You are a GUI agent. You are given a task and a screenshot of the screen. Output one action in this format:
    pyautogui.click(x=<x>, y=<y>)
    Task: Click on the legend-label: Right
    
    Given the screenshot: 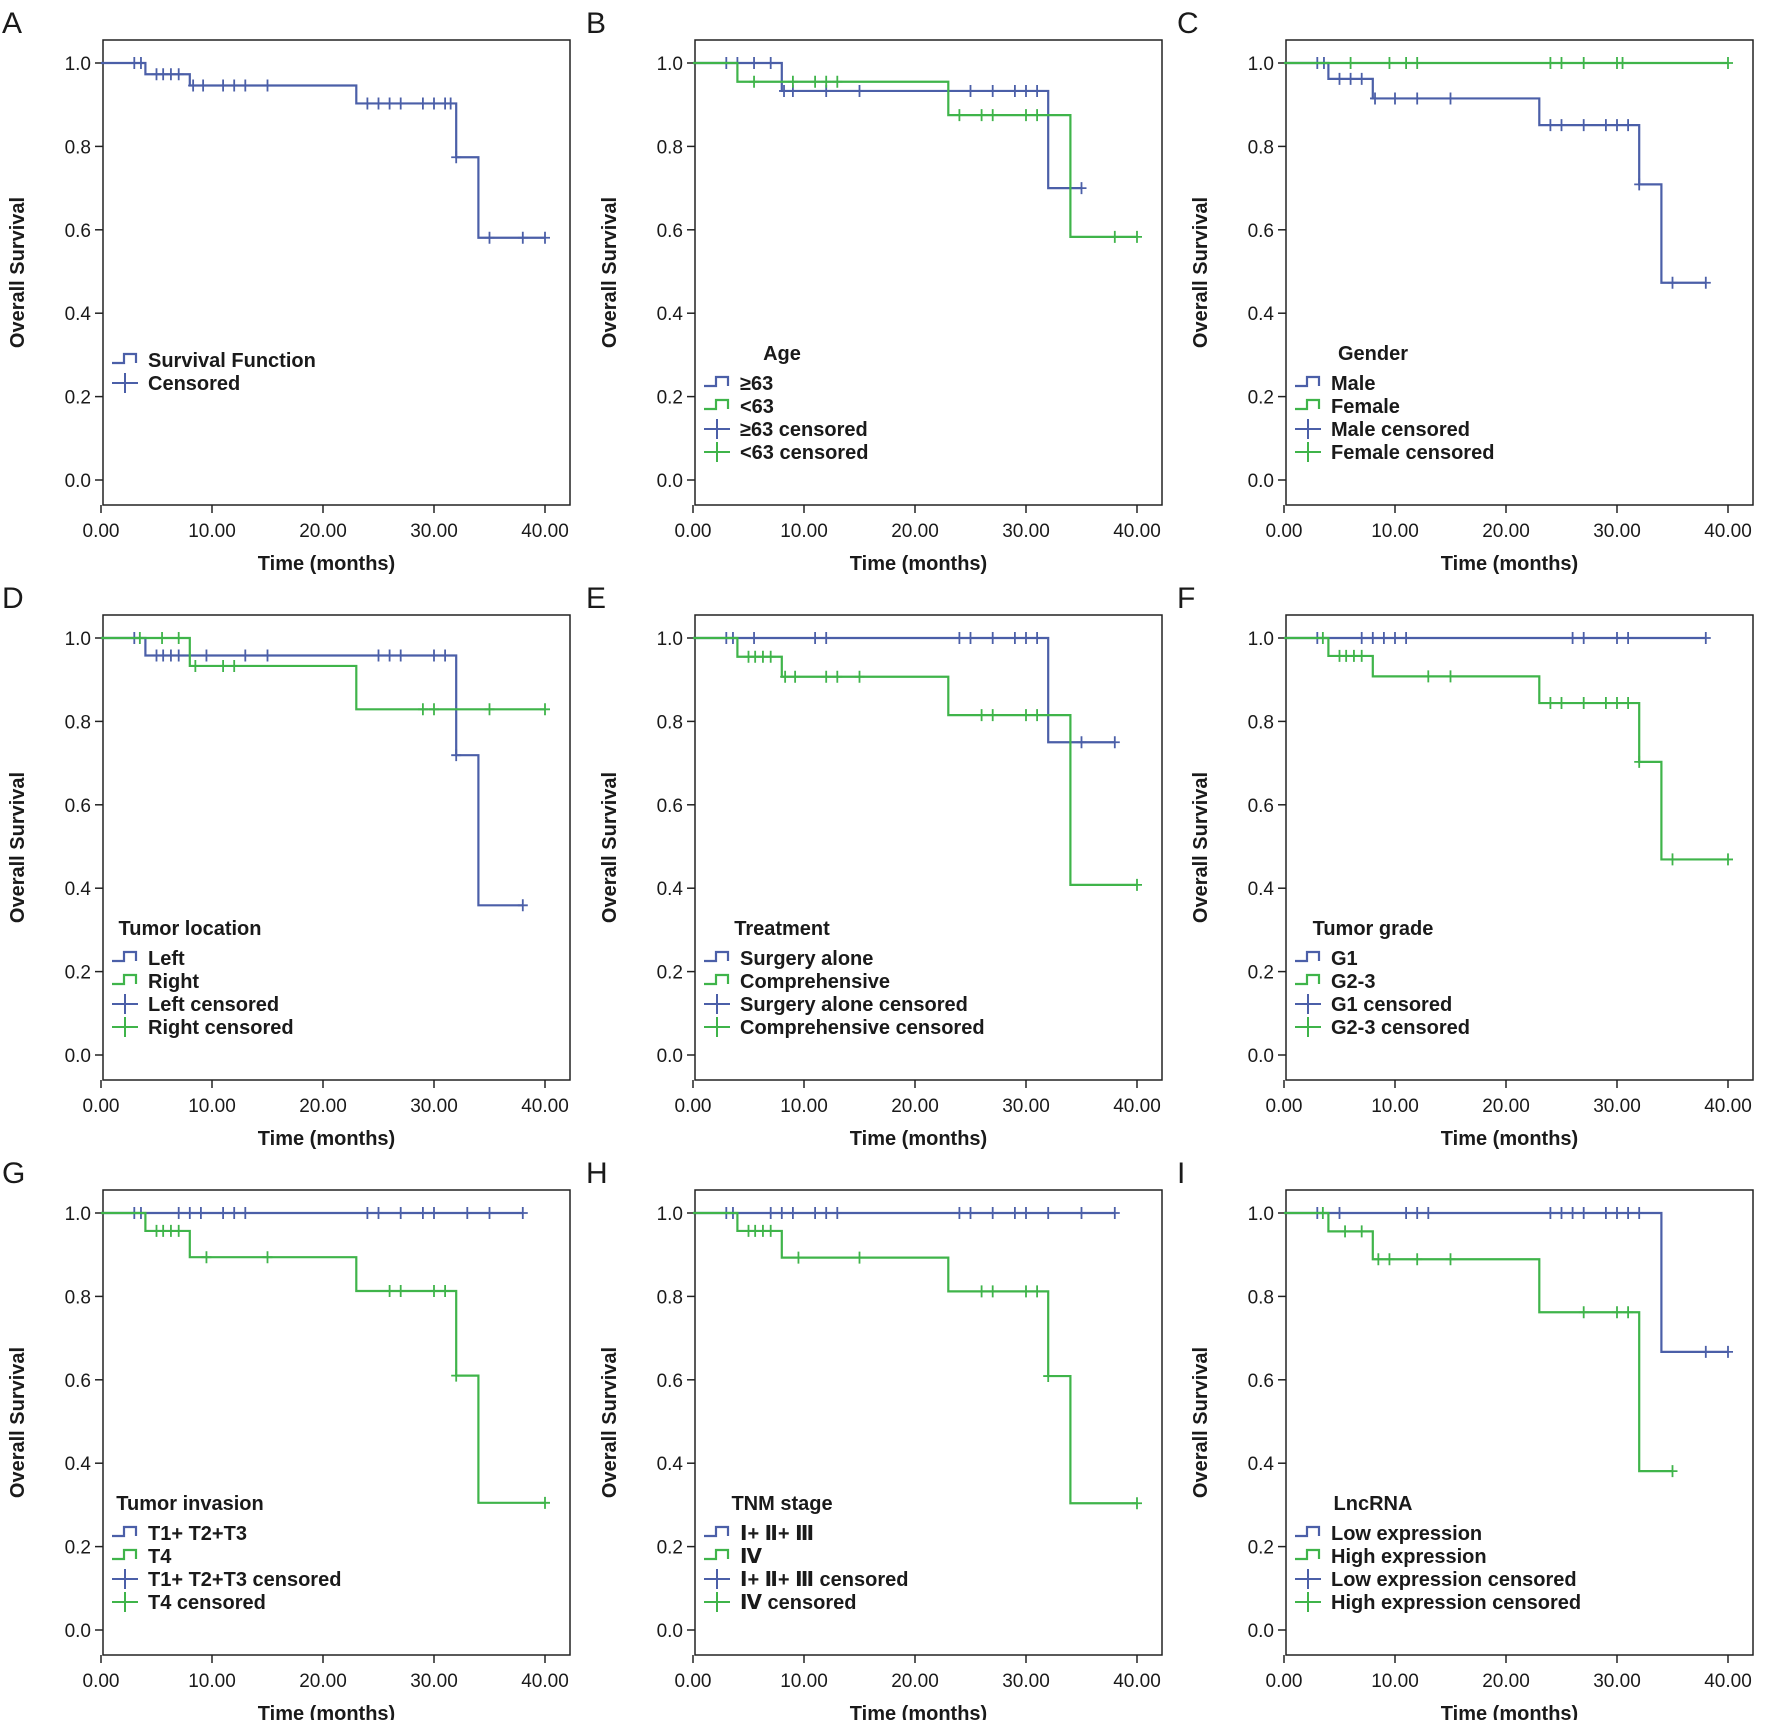 What is the action you would take?
    pyautogui.click(x=173, y=982)
    